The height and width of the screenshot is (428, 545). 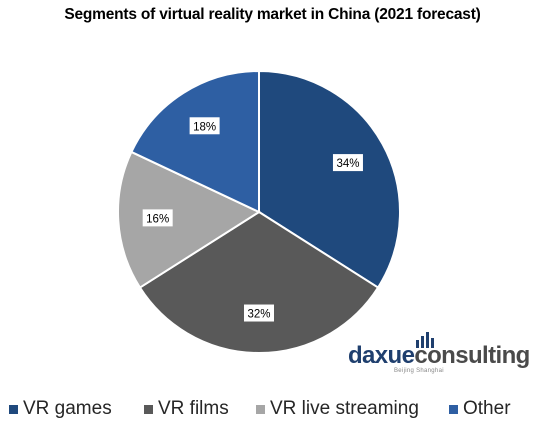 What do you see at coordinates (419, 371) in the screenshot?
I see `logo-tagline: Beijing Shanghai` at bounding box center [419, 371].